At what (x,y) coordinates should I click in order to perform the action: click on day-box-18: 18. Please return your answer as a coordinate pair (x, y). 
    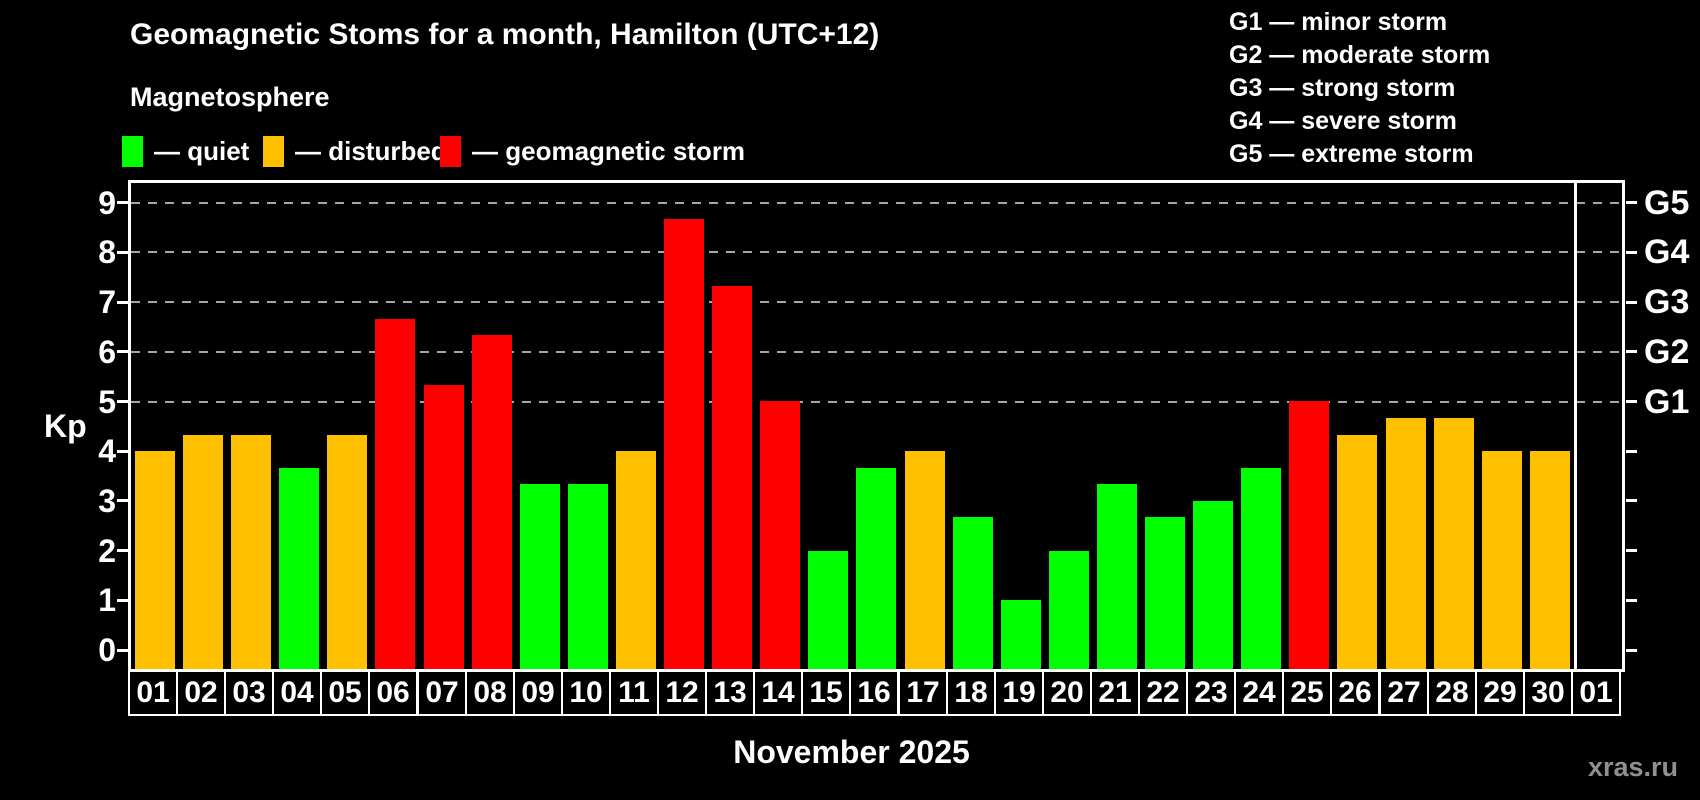
    Looking at the image, I should click on (971, 693).